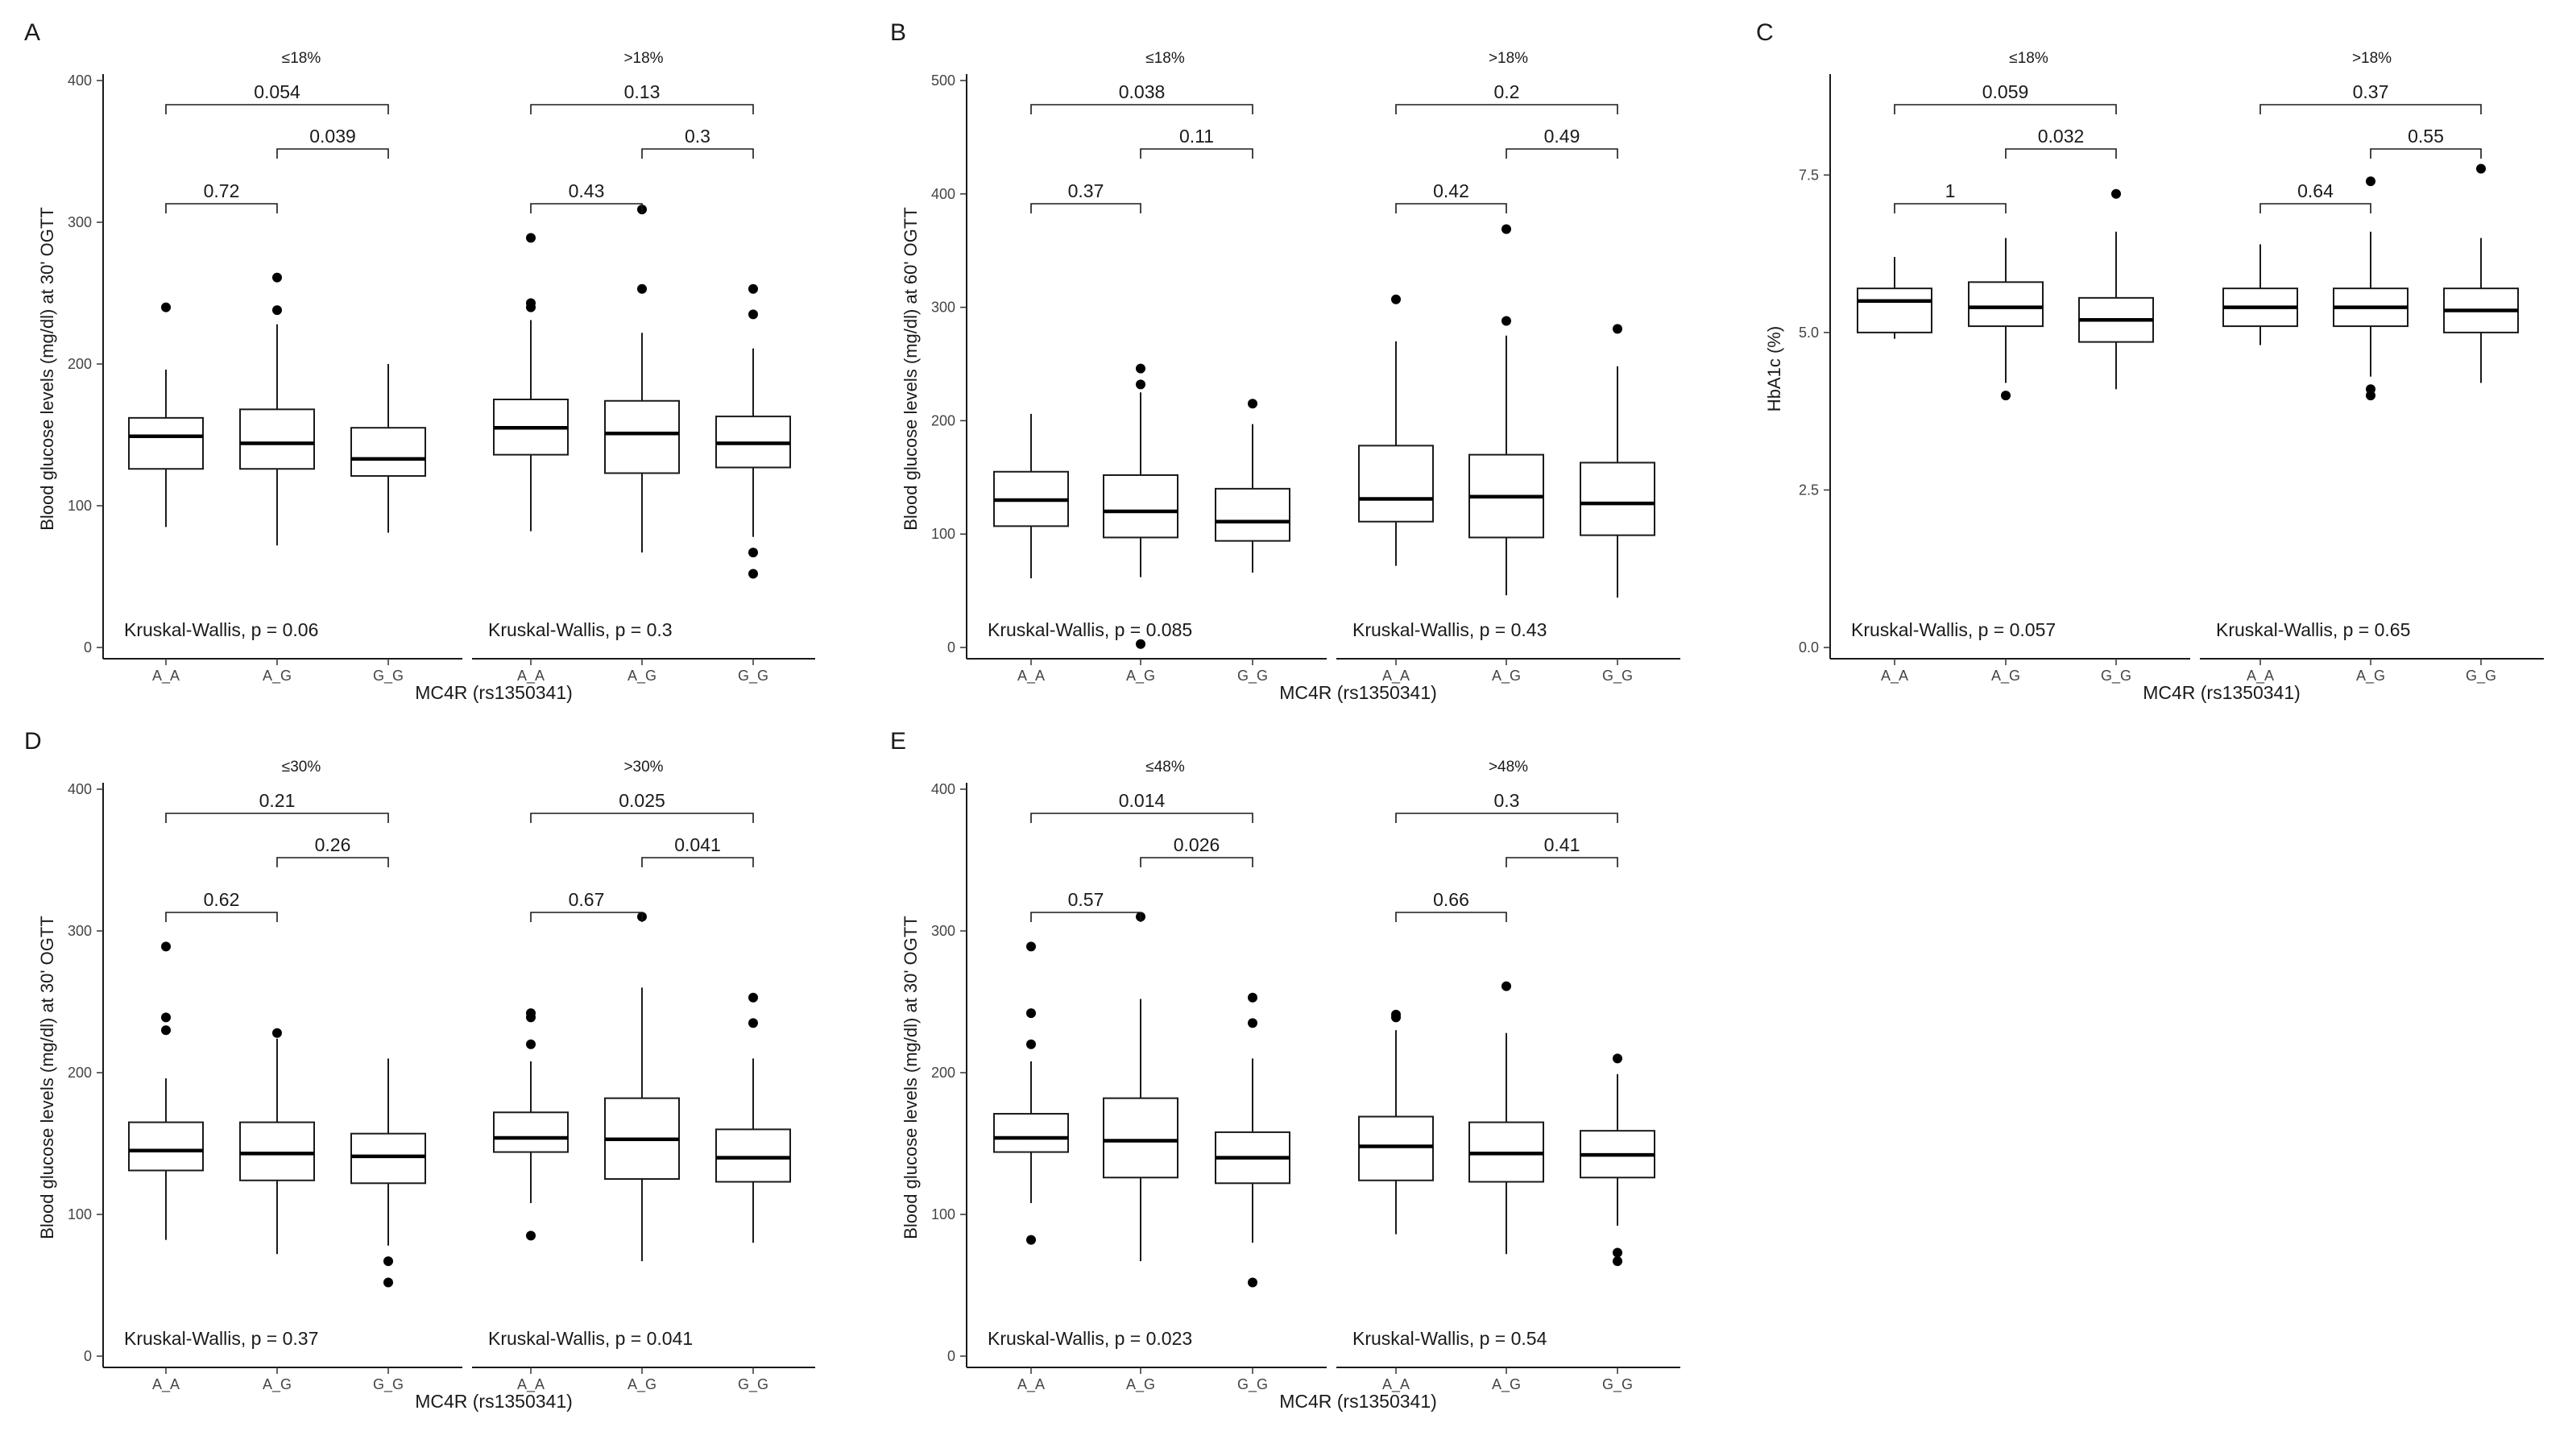 The width and height of the screenshot is (2568, 1456). Describe the element at coordinates (1507, 801) in the screenshot. I see `p-value-label: 0.3` at that location.